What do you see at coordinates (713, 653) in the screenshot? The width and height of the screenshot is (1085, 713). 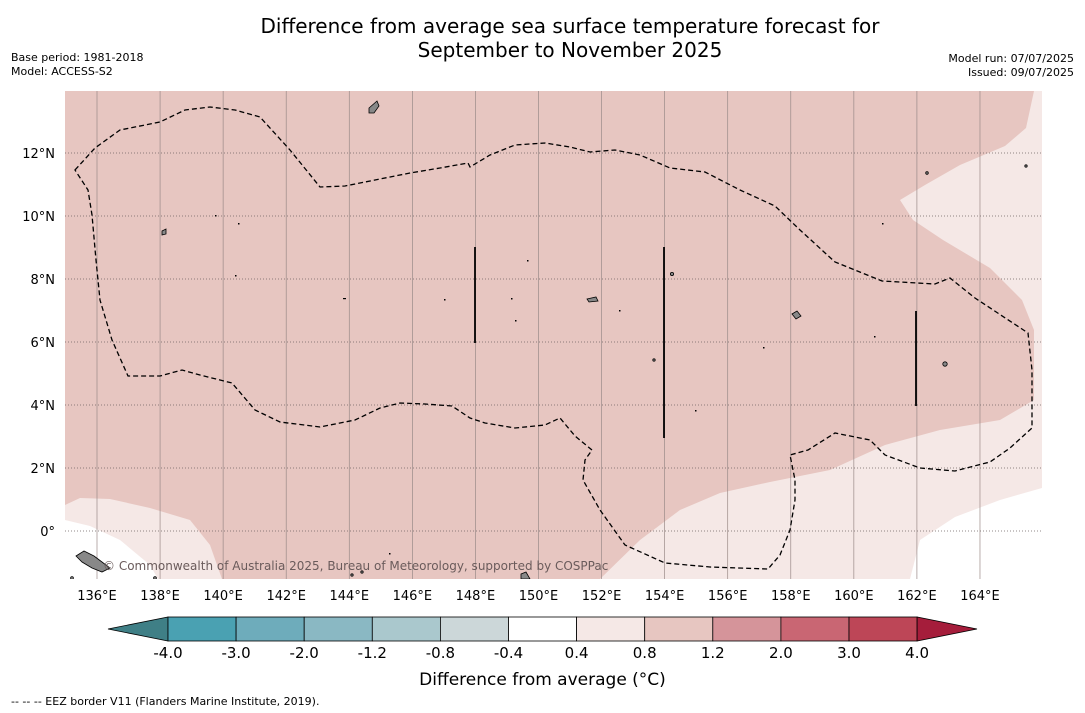 I see `colorbar-tick-label: 1.2` at bounding box center [713, 653].